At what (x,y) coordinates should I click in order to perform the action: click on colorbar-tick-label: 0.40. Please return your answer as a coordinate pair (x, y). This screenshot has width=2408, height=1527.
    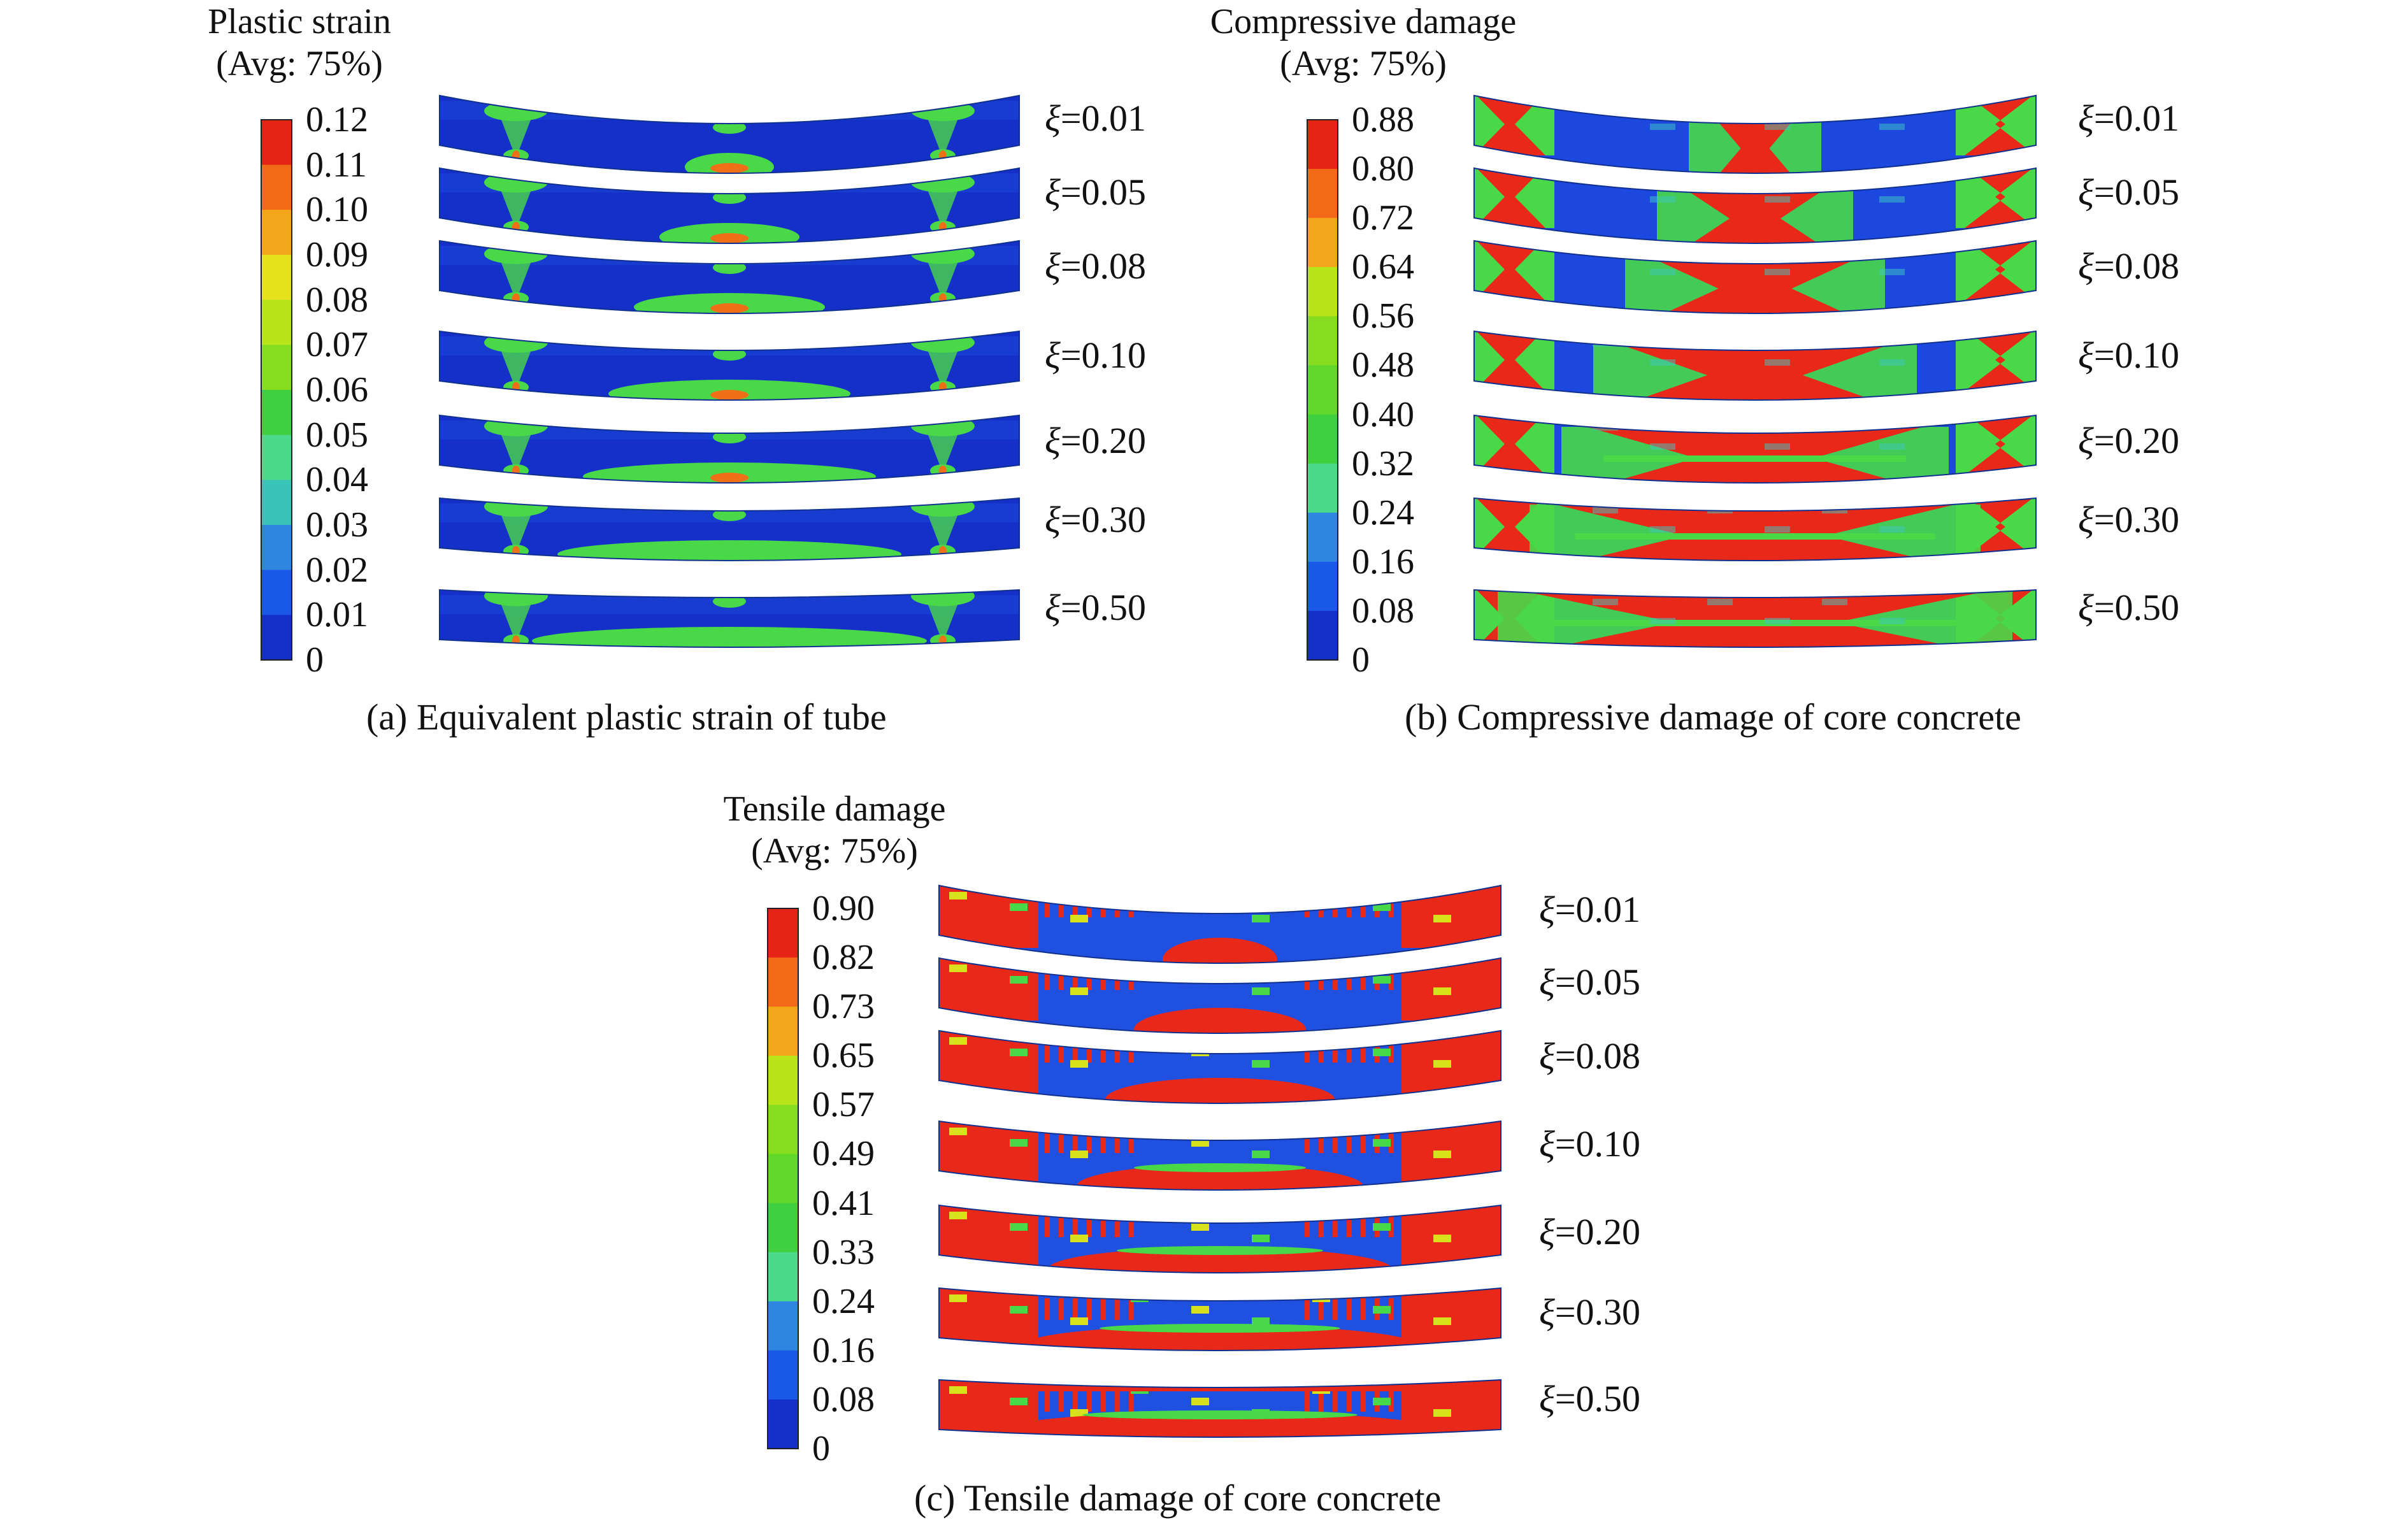
    Looking at the image, I should click on (1383, 414).